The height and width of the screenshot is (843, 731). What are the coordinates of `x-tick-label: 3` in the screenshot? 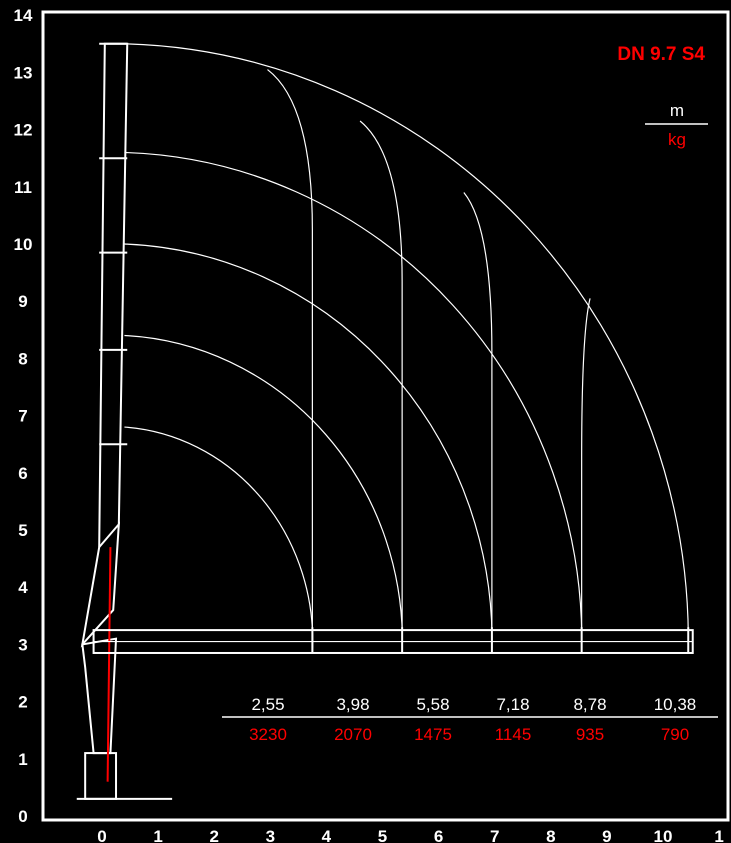 It's located at (270, 835).